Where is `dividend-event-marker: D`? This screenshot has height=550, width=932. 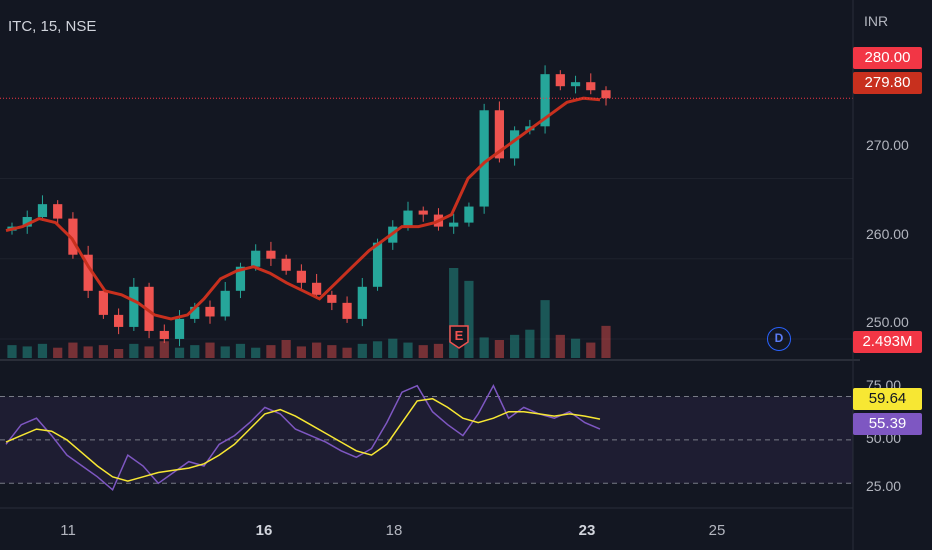 dividend-event-marker: D is located at coordinates (779, 339).